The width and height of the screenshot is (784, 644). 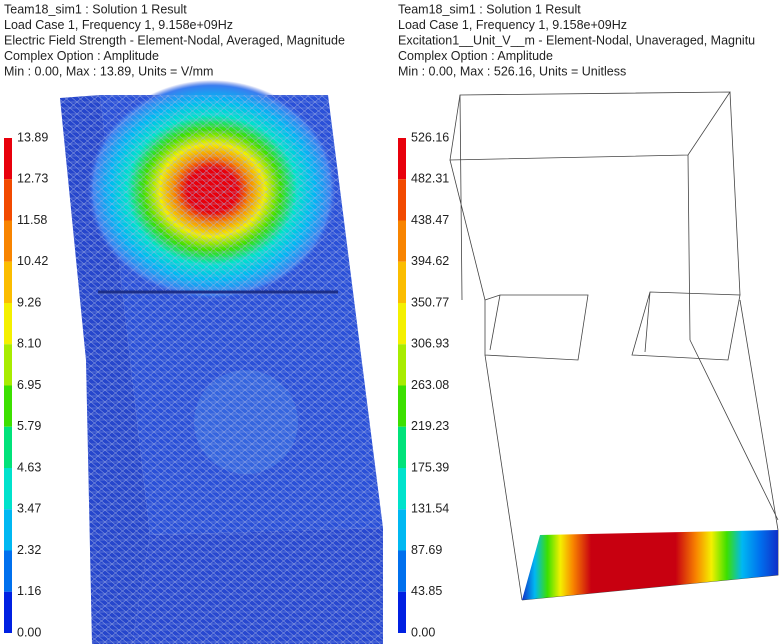 What do you see at coordinates (29, 550) in the screenshot?
I see `legend-label: 2.32` at bounding box center [29, 550].